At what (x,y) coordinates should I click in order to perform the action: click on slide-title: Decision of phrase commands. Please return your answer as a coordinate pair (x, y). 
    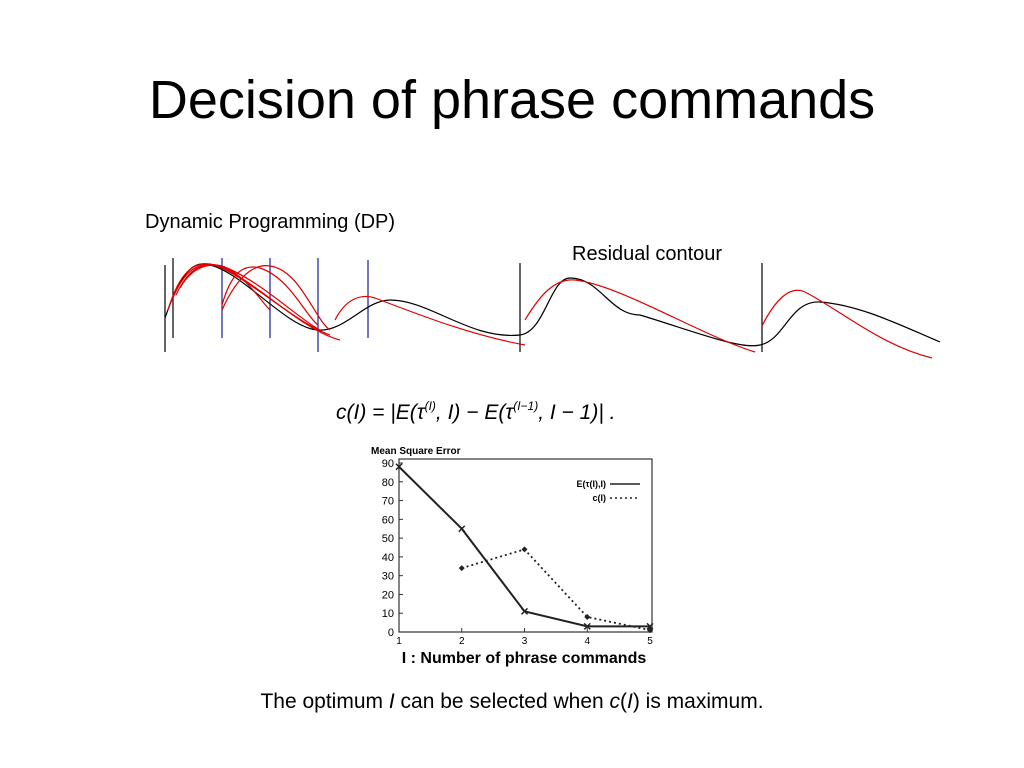
    Looking at the image, I should click on (512, 100).